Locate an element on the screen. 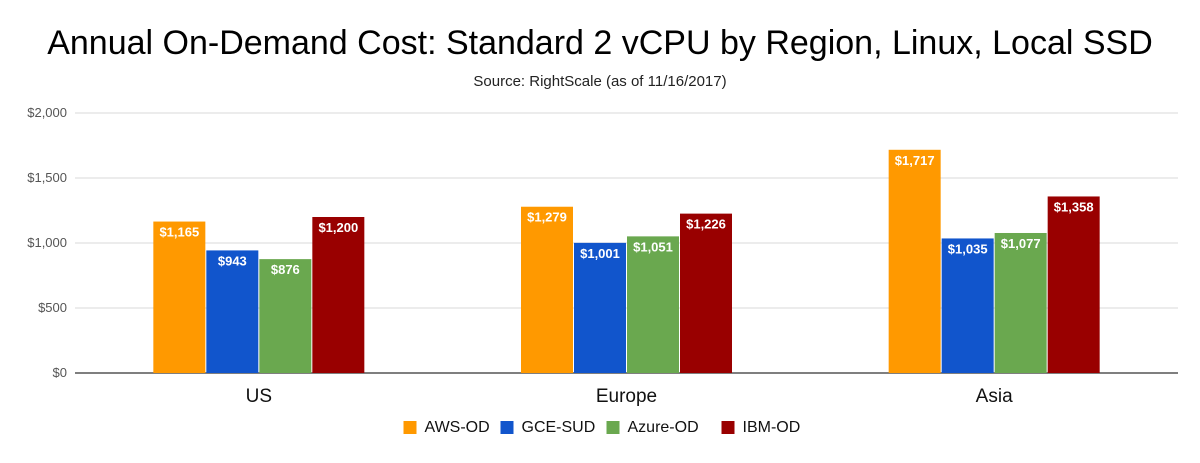  data-label: $1,200 is located at coordinates (338, 227).